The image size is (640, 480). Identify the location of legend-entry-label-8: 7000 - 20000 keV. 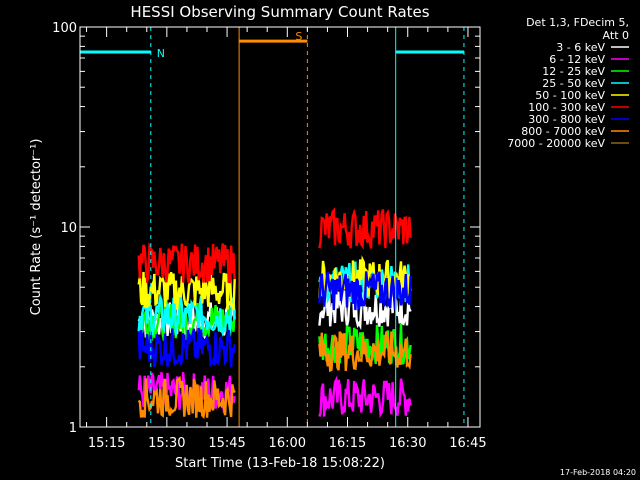
(556, 143).